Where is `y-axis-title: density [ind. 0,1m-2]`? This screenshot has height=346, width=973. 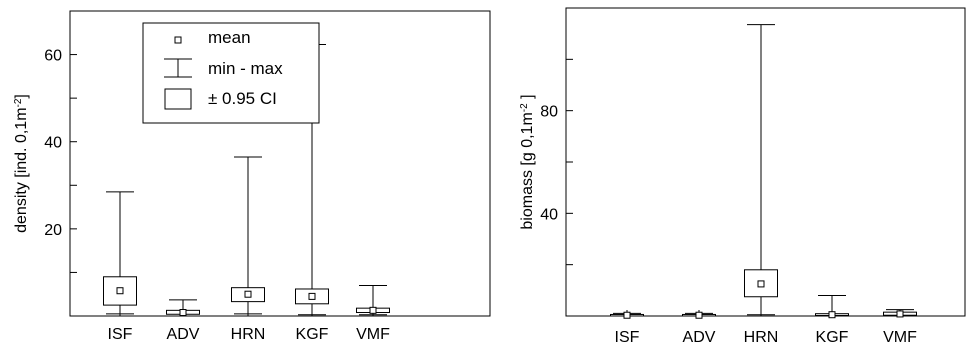
y-axis-title: density [ind. 0,1m-2] is located at coordinates (22, 163).